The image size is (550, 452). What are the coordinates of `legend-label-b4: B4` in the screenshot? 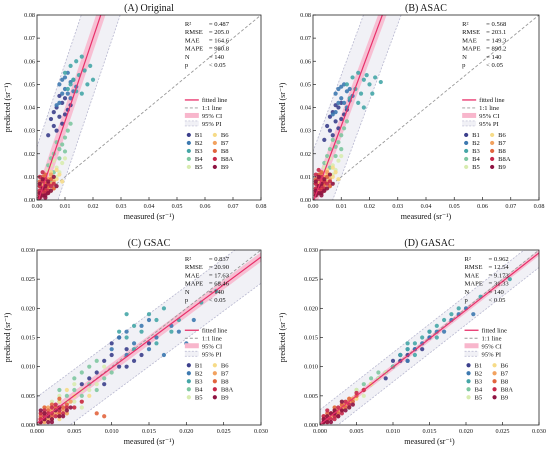 It's located at (476, 159).